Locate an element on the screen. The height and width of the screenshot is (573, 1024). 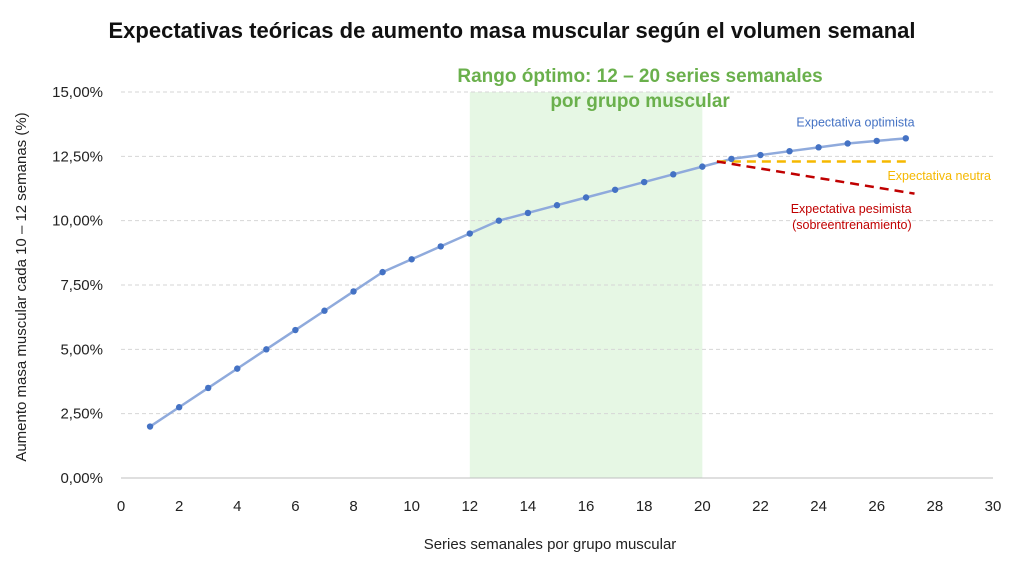
series-label-optimista: Expectativa optimista is located at coordinates (855, 123).